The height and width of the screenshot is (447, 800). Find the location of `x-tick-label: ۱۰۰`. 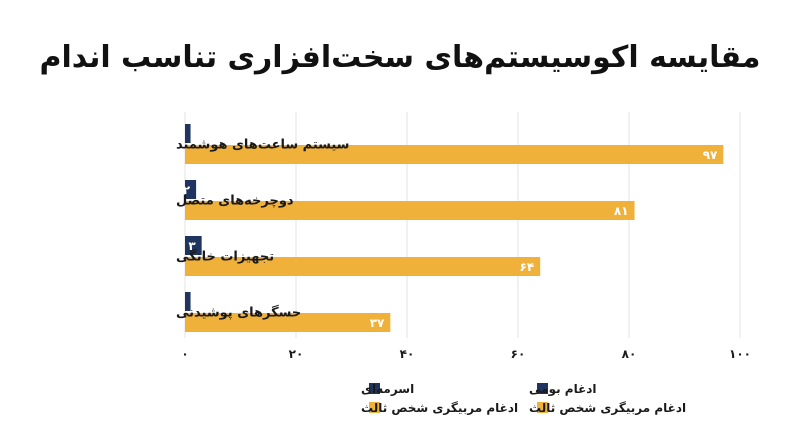

x-tick-label: ۱۰۰ is located at coordinates (740, 354).